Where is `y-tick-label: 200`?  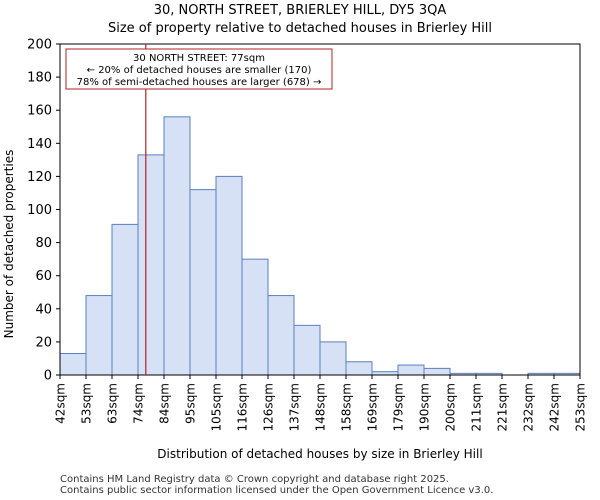
y-tick-label: 200 is located at coordinates (39, 45).